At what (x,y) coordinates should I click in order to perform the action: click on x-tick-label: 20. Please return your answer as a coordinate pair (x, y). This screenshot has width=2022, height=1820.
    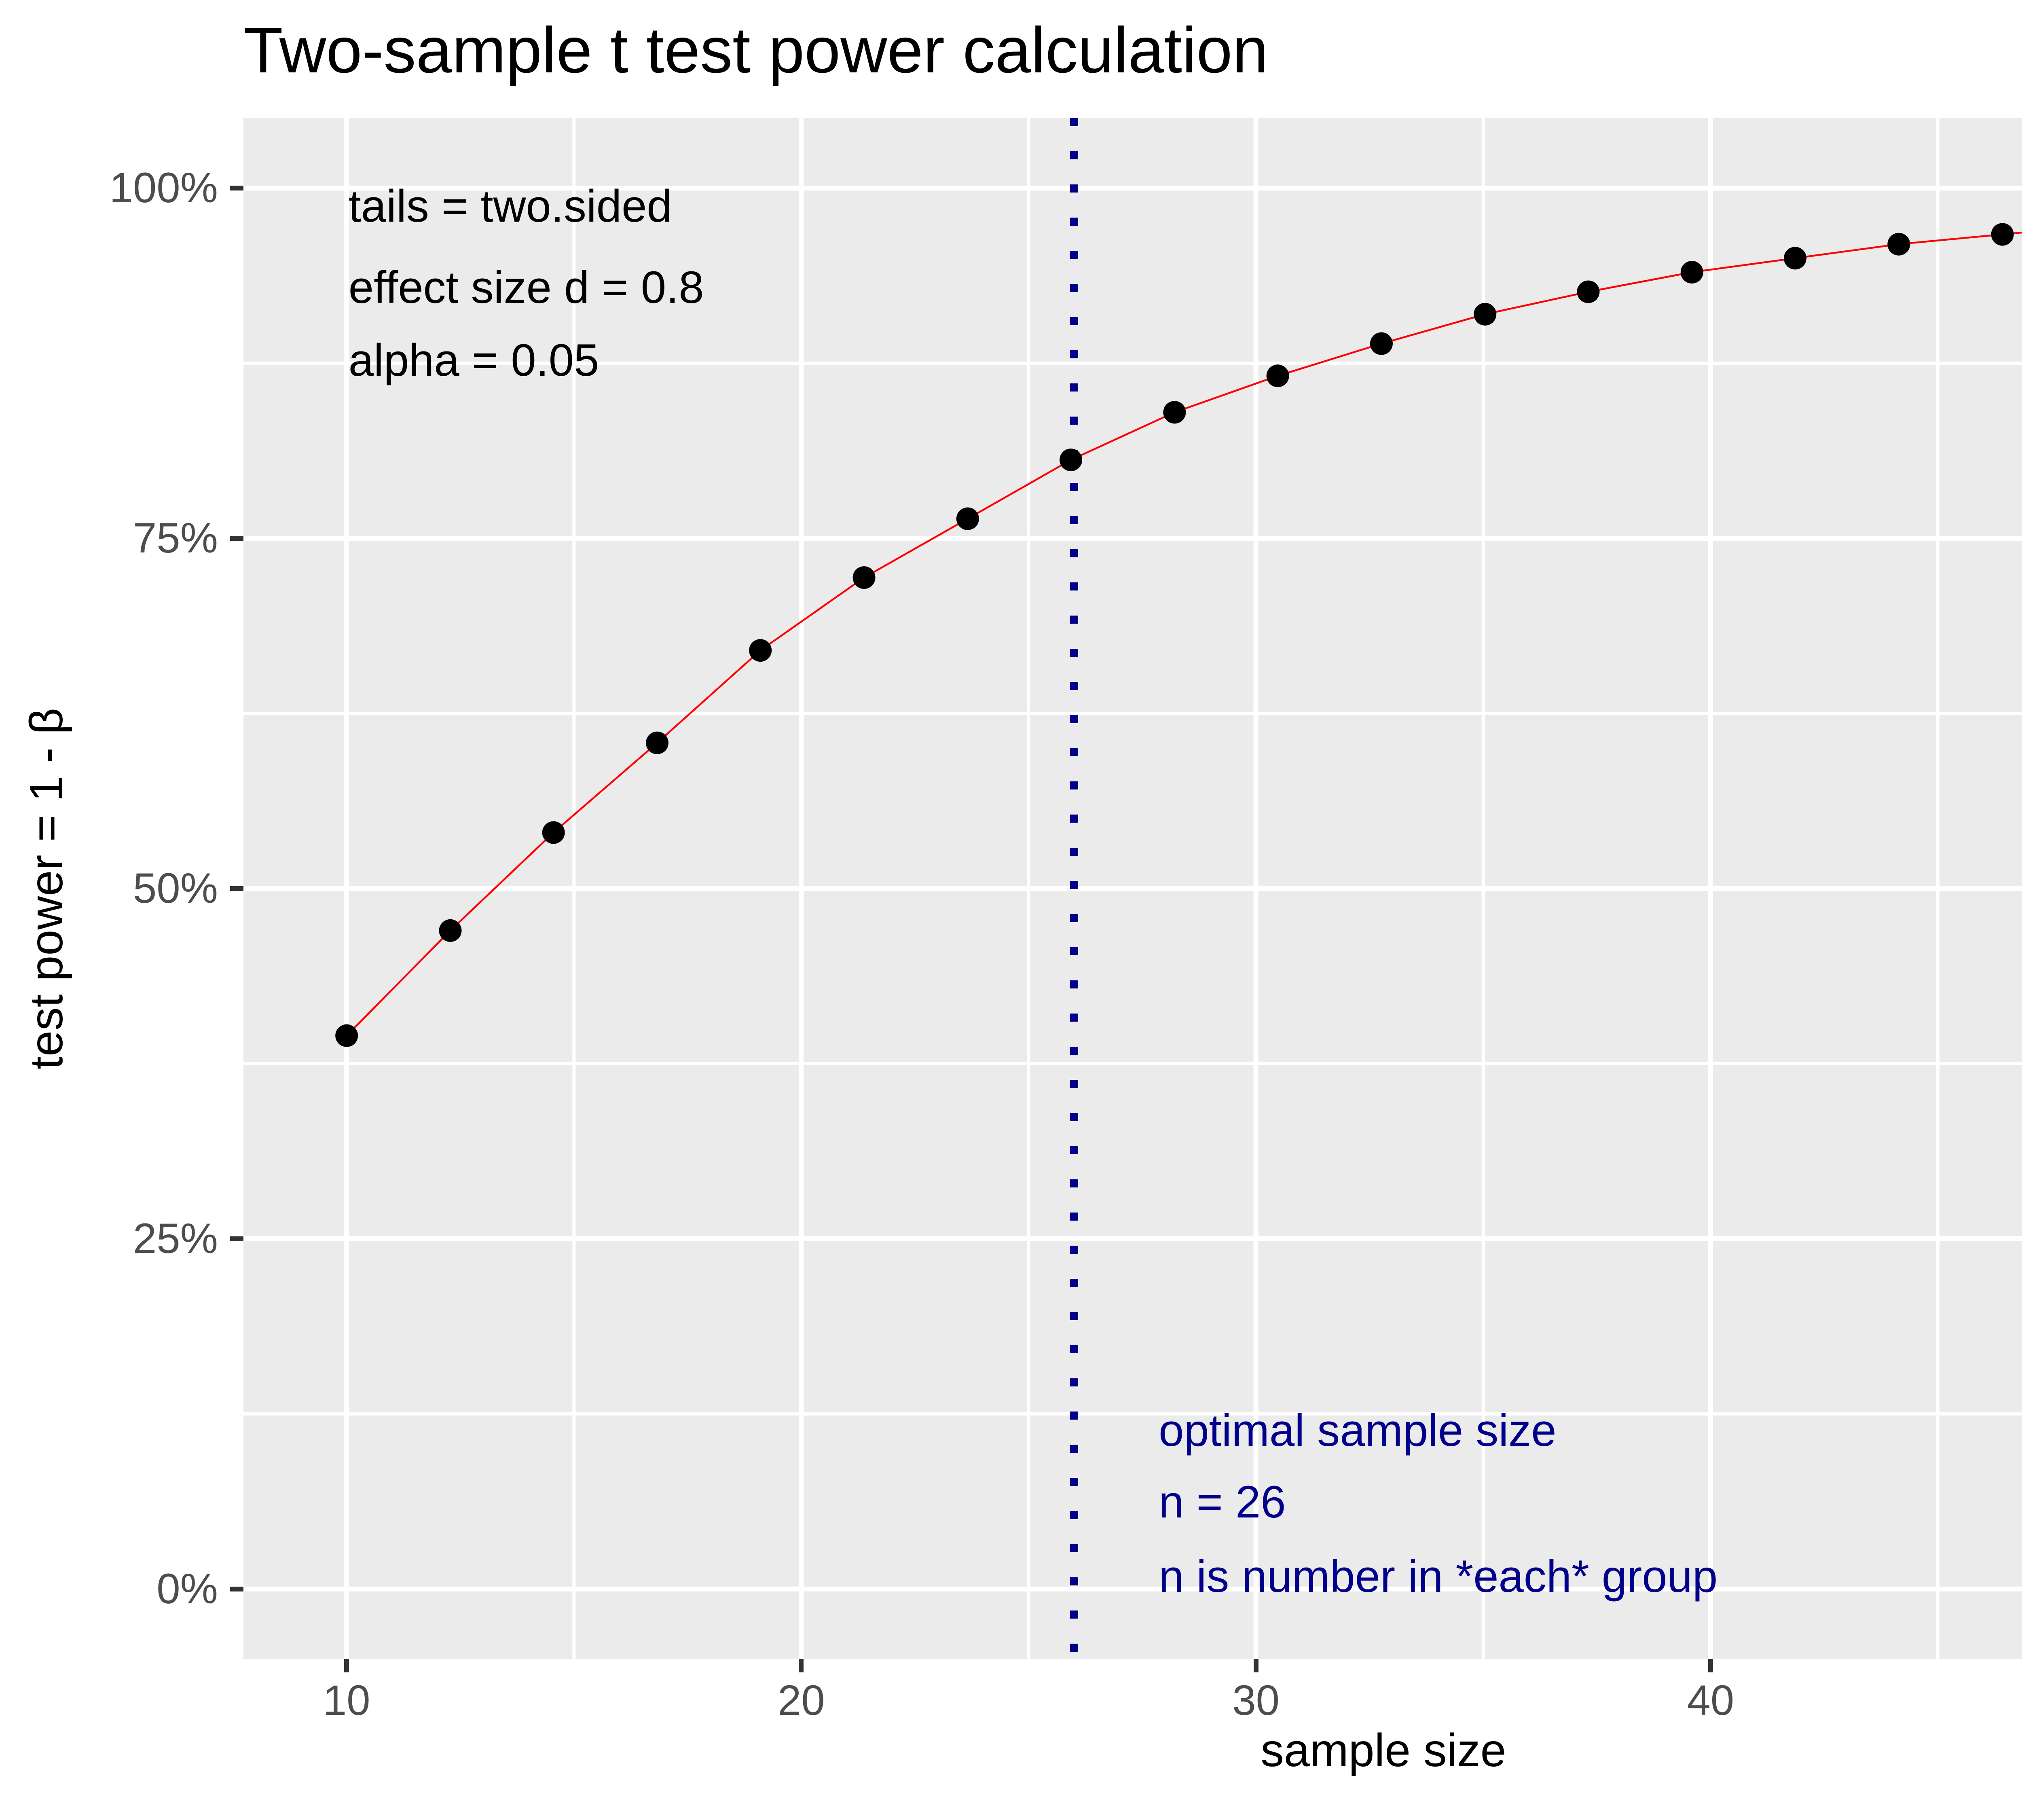
    Looking at the image, I should click on (801, 1701).